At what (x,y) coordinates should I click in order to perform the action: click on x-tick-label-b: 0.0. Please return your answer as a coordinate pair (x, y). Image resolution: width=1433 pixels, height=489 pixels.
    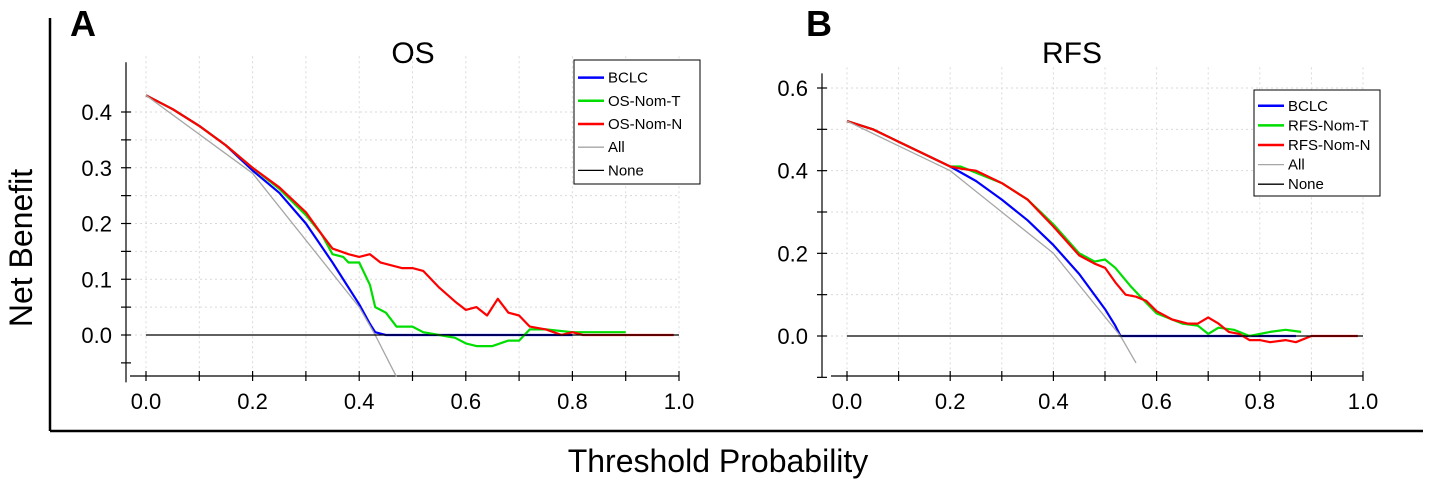
    Looking at the image, I should click on (847, 401).